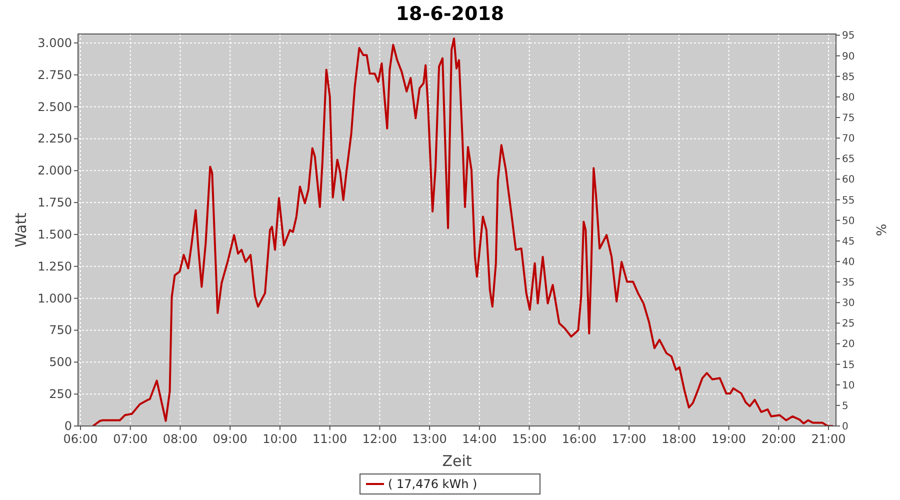 This screenshot has width=900, height=500. Describe the element at coordinates (848, 221) in the screenshot. I see `y2-tick-label: 50` at that location.